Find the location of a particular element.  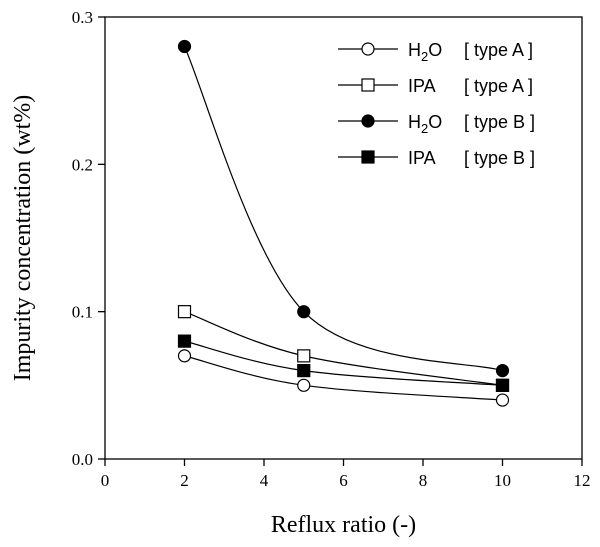

x-tick-label: 2 is located at coordinates (184, 480).